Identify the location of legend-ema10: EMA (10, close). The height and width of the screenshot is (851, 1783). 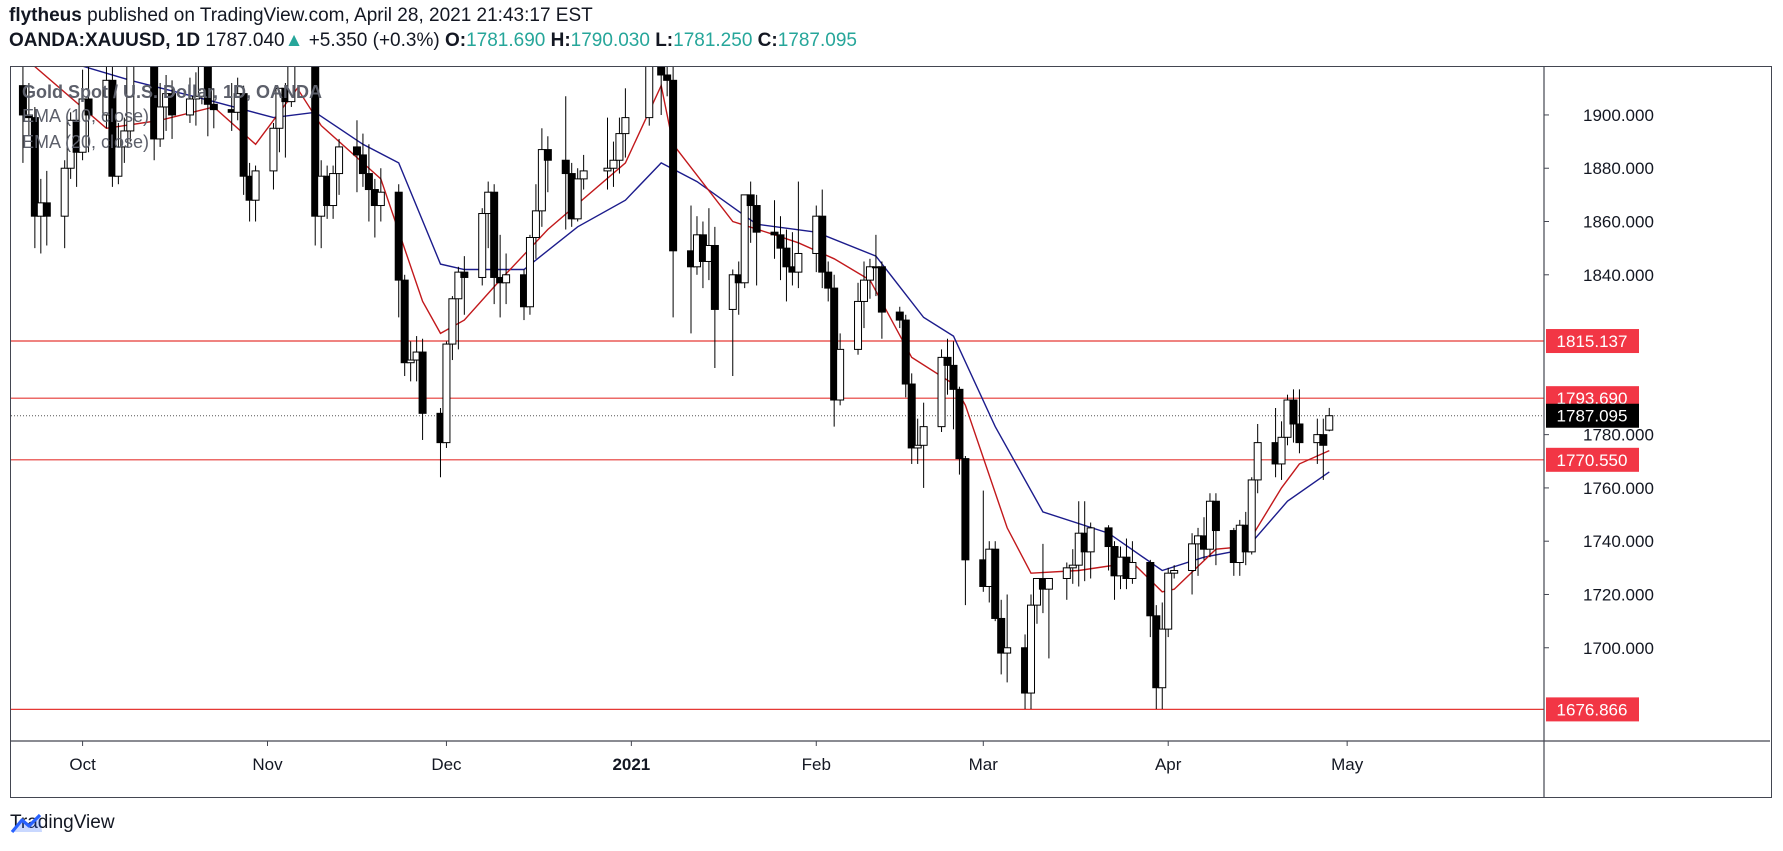
(86, 116).